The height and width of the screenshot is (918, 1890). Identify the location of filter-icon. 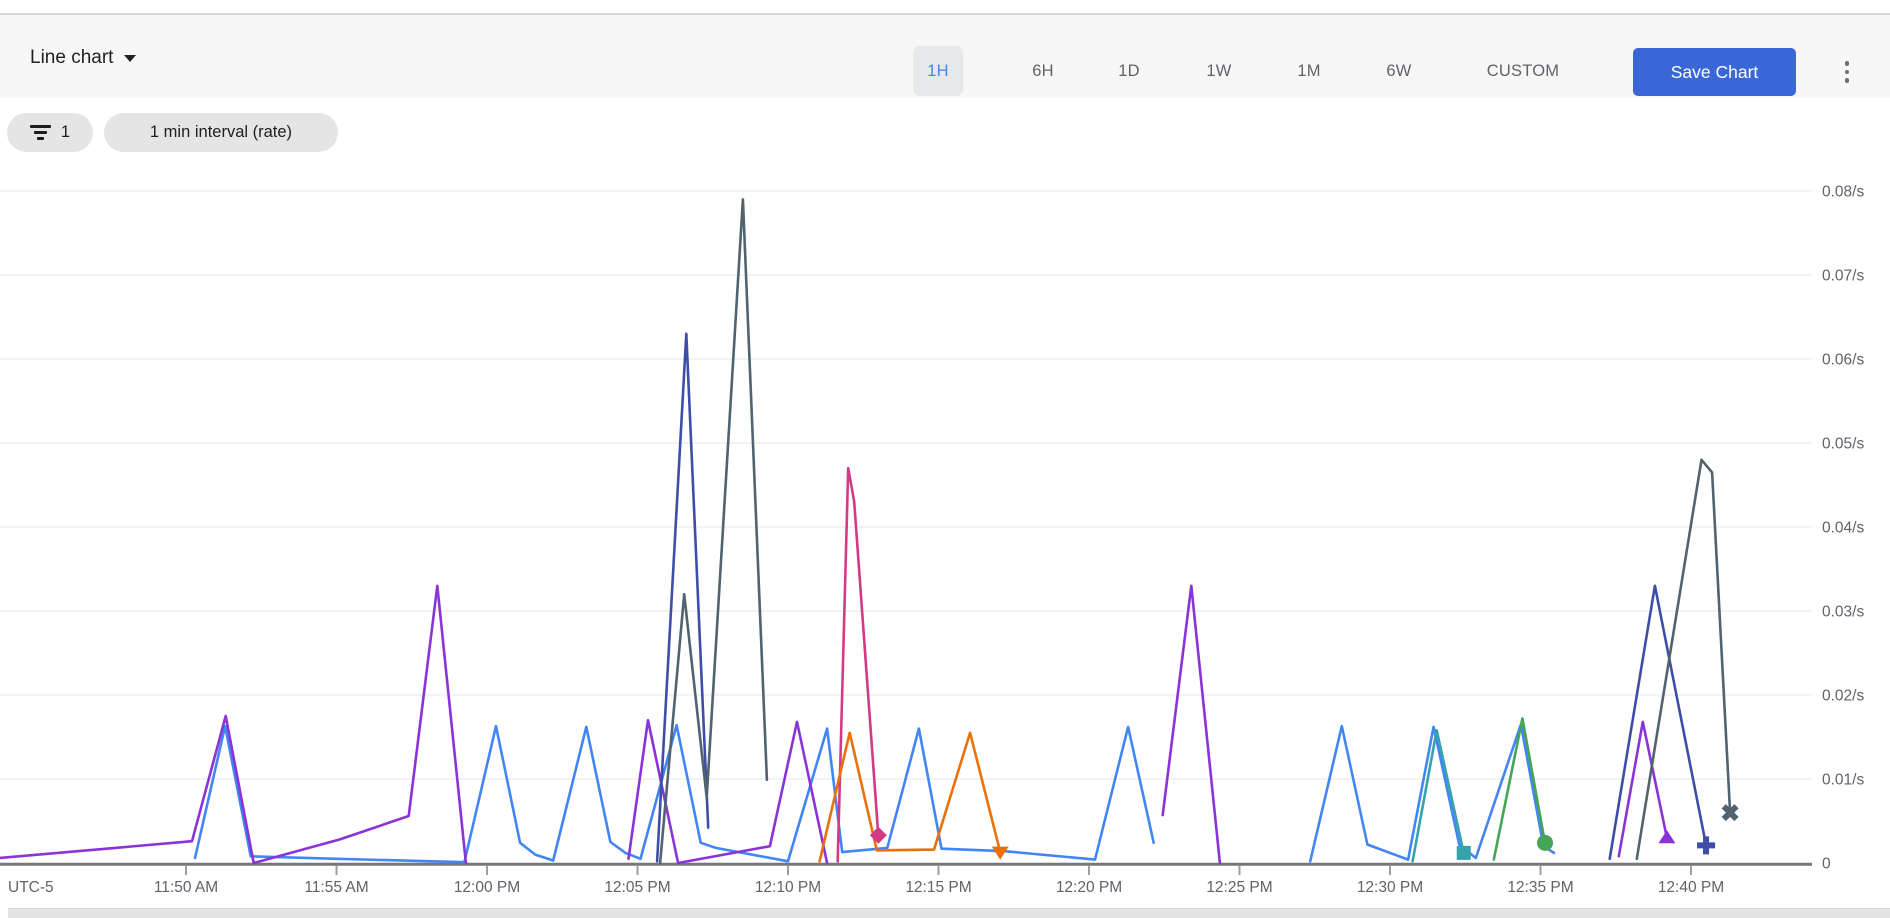
(41, 132).